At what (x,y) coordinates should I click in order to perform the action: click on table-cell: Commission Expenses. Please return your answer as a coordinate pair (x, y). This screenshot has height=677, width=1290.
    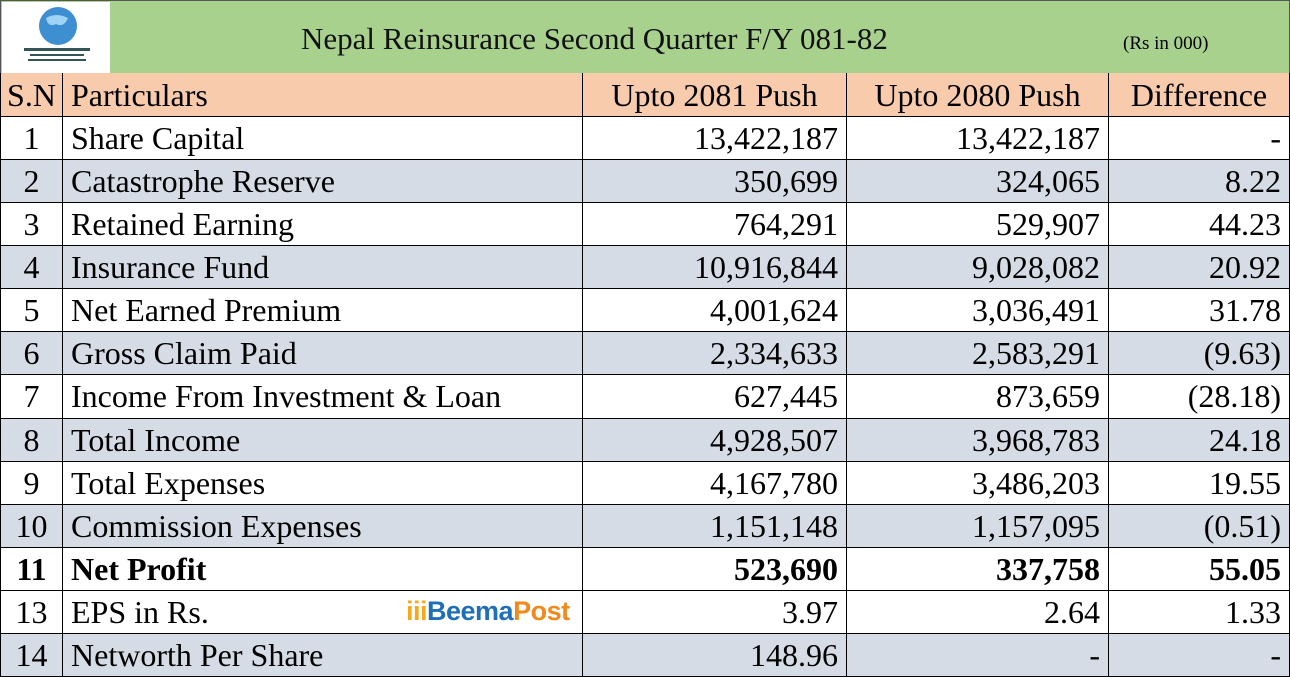
    Looking at the image, I should click on (323, 526).